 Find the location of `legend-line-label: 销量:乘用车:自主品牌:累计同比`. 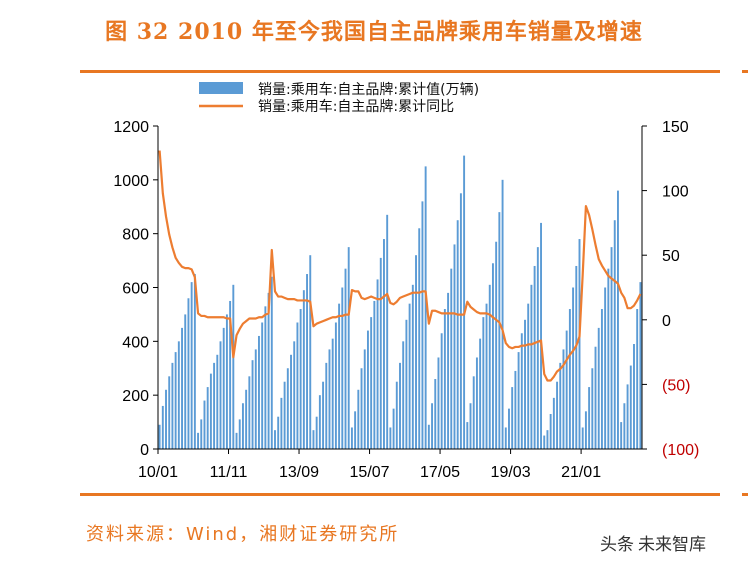

legend-line-label: 销量:乘用车:自主品牌:累计同比 is located at coordinates (356, 106).